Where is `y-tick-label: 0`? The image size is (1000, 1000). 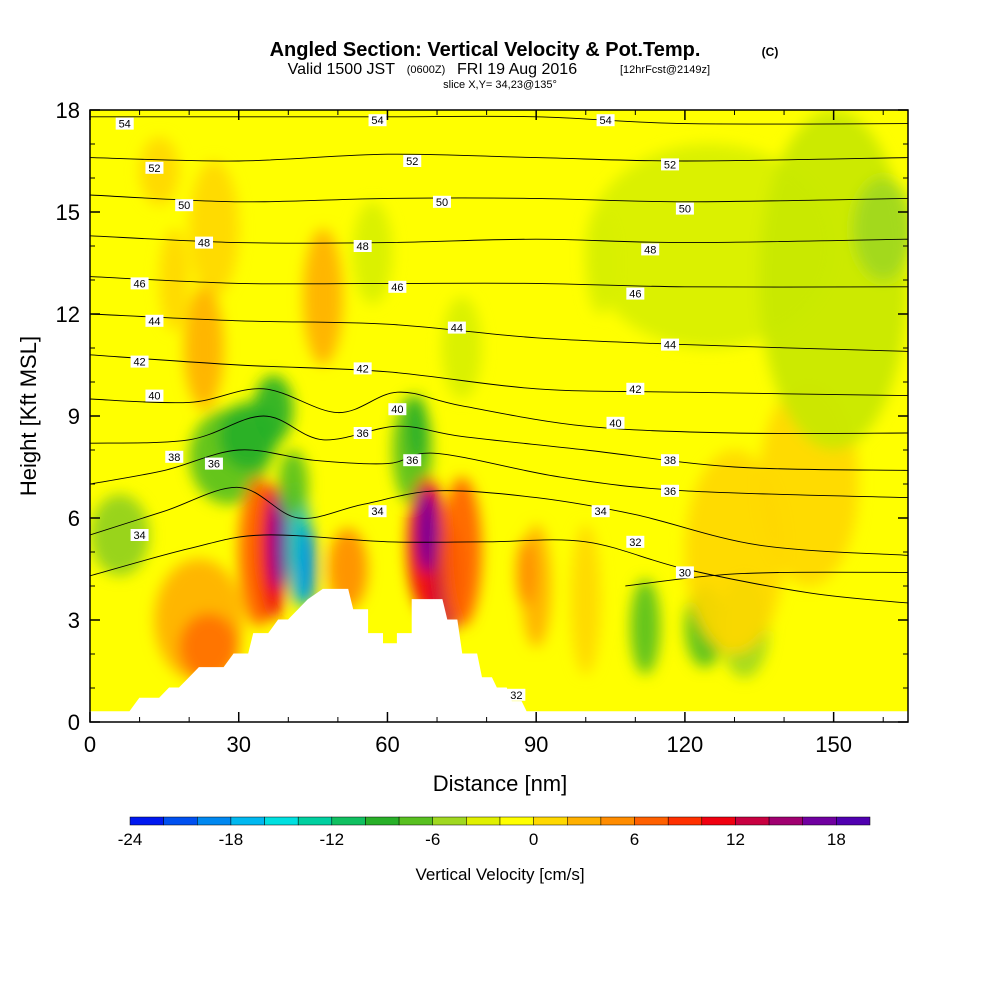
y-tick-label: 0 is located at coordinates (74, 722).